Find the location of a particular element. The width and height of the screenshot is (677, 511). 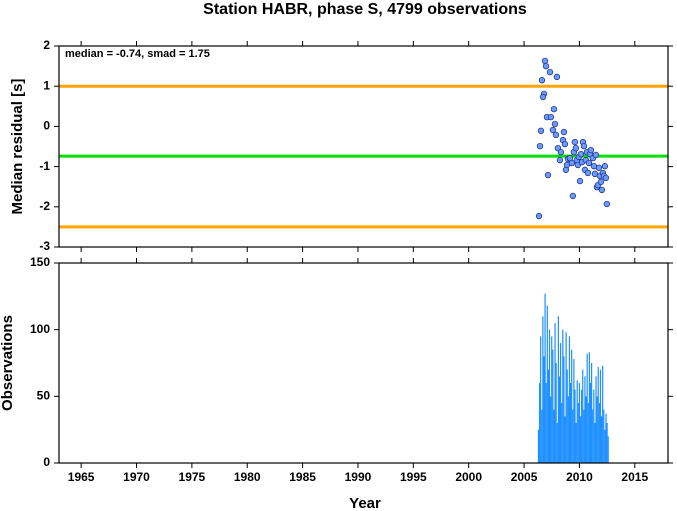

y-axis-title: Median residual [s] is located at coordinates (17, 147).